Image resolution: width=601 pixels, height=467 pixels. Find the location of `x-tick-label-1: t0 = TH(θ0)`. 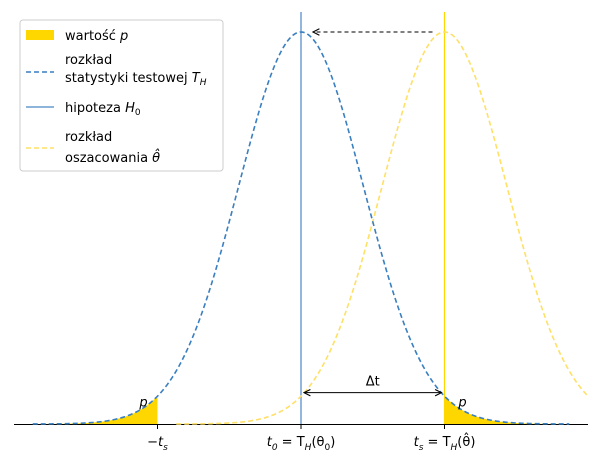

x-tick-label-1: t0 = TH(θ0) is located at coordinates (301, 444).